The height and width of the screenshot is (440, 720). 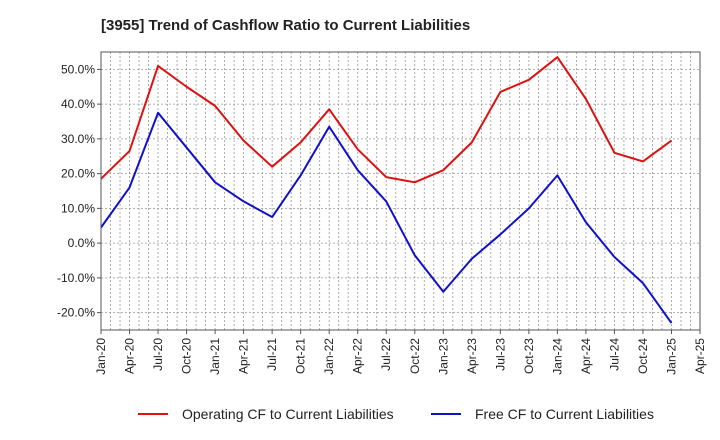 I want to click on x-tick-label: Apr-22, so click(x=358, y=356).